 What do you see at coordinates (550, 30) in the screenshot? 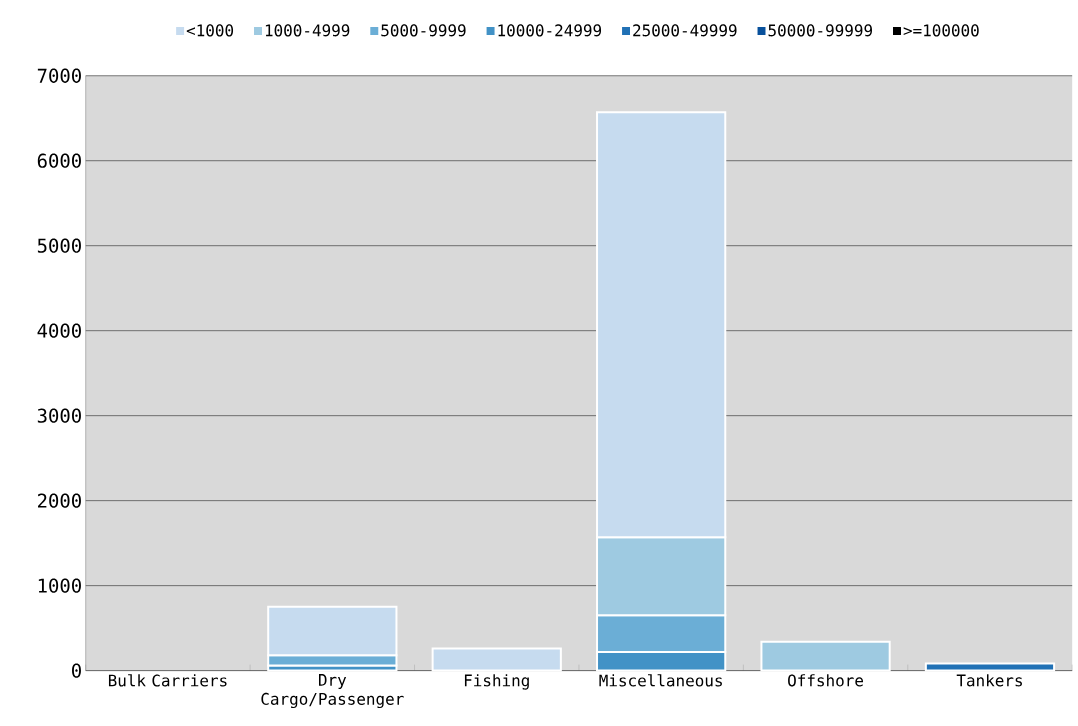
I see `legend-label: 10000-24999` at bounding box center [550, 30].